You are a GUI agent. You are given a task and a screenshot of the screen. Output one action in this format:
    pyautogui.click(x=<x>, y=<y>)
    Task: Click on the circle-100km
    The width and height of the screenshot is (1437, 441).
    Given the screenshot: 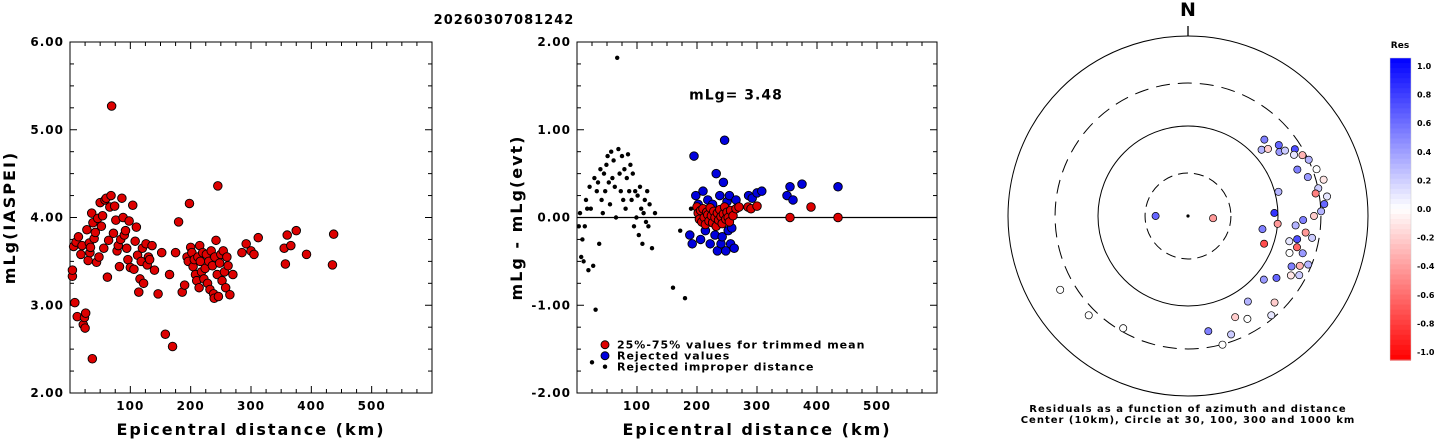 What is the action you would take?
    pyautogui.click(x=1188, y=216)
    